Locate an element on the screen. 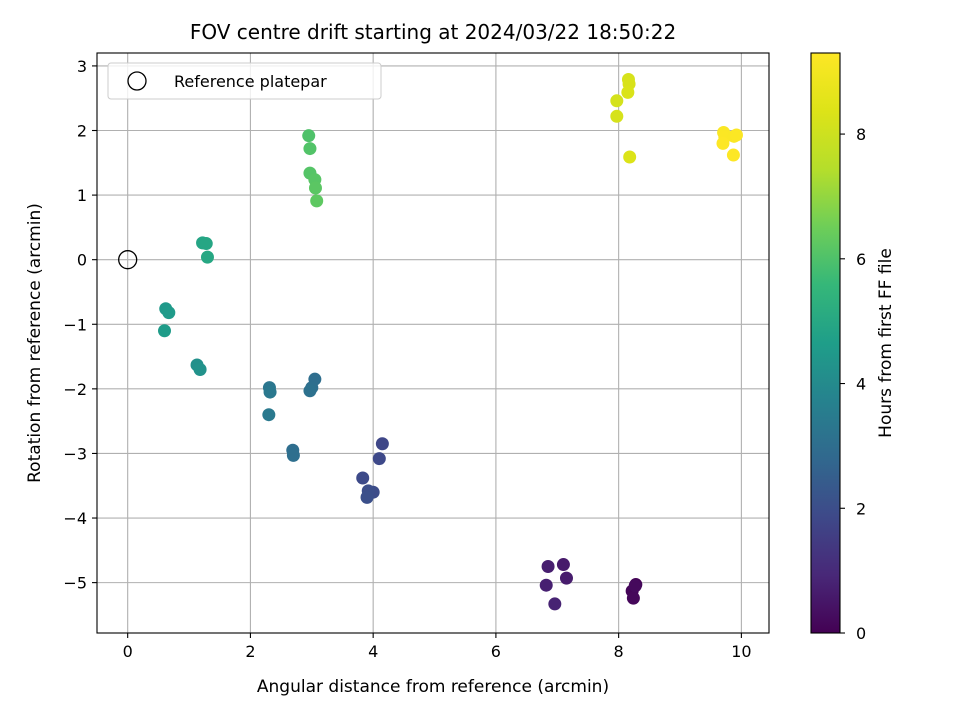 This screenshot has height=720, width=960. x-tick-label: 4 is located at coordinates (373, 651).